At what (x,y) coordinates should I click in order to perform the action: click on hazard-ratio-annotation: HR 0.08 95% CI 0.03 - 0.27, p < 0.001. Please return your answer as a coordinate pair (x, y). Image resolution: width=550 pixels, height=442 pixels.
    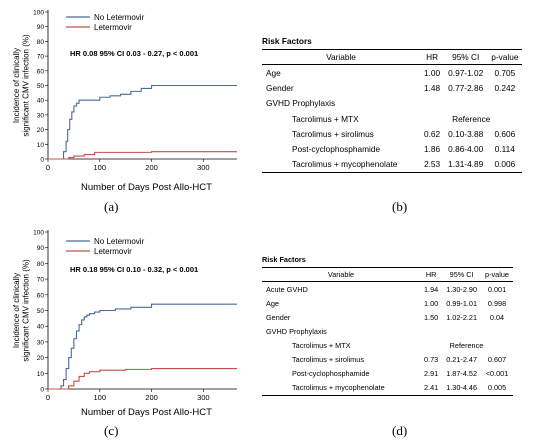
    Looking at the image, I should click on (134, 53).